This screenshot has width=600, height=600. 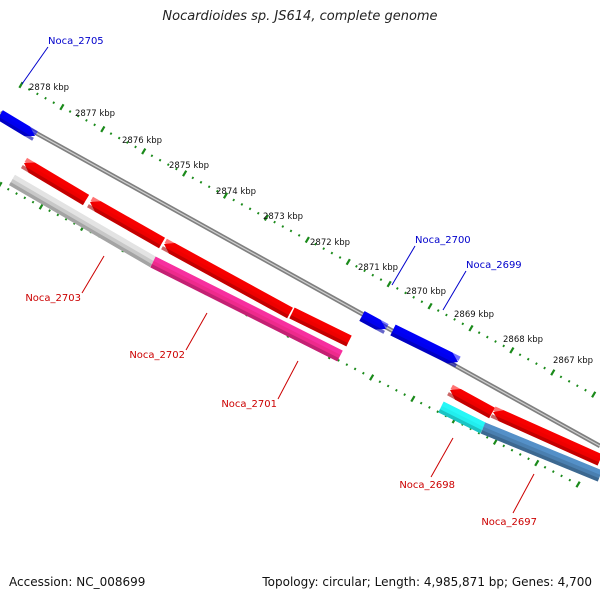 What do you see at coordinates (546, 432) in the screenshot?
I see `gene-noca-2697-shine` at bounding box center [546, 432].